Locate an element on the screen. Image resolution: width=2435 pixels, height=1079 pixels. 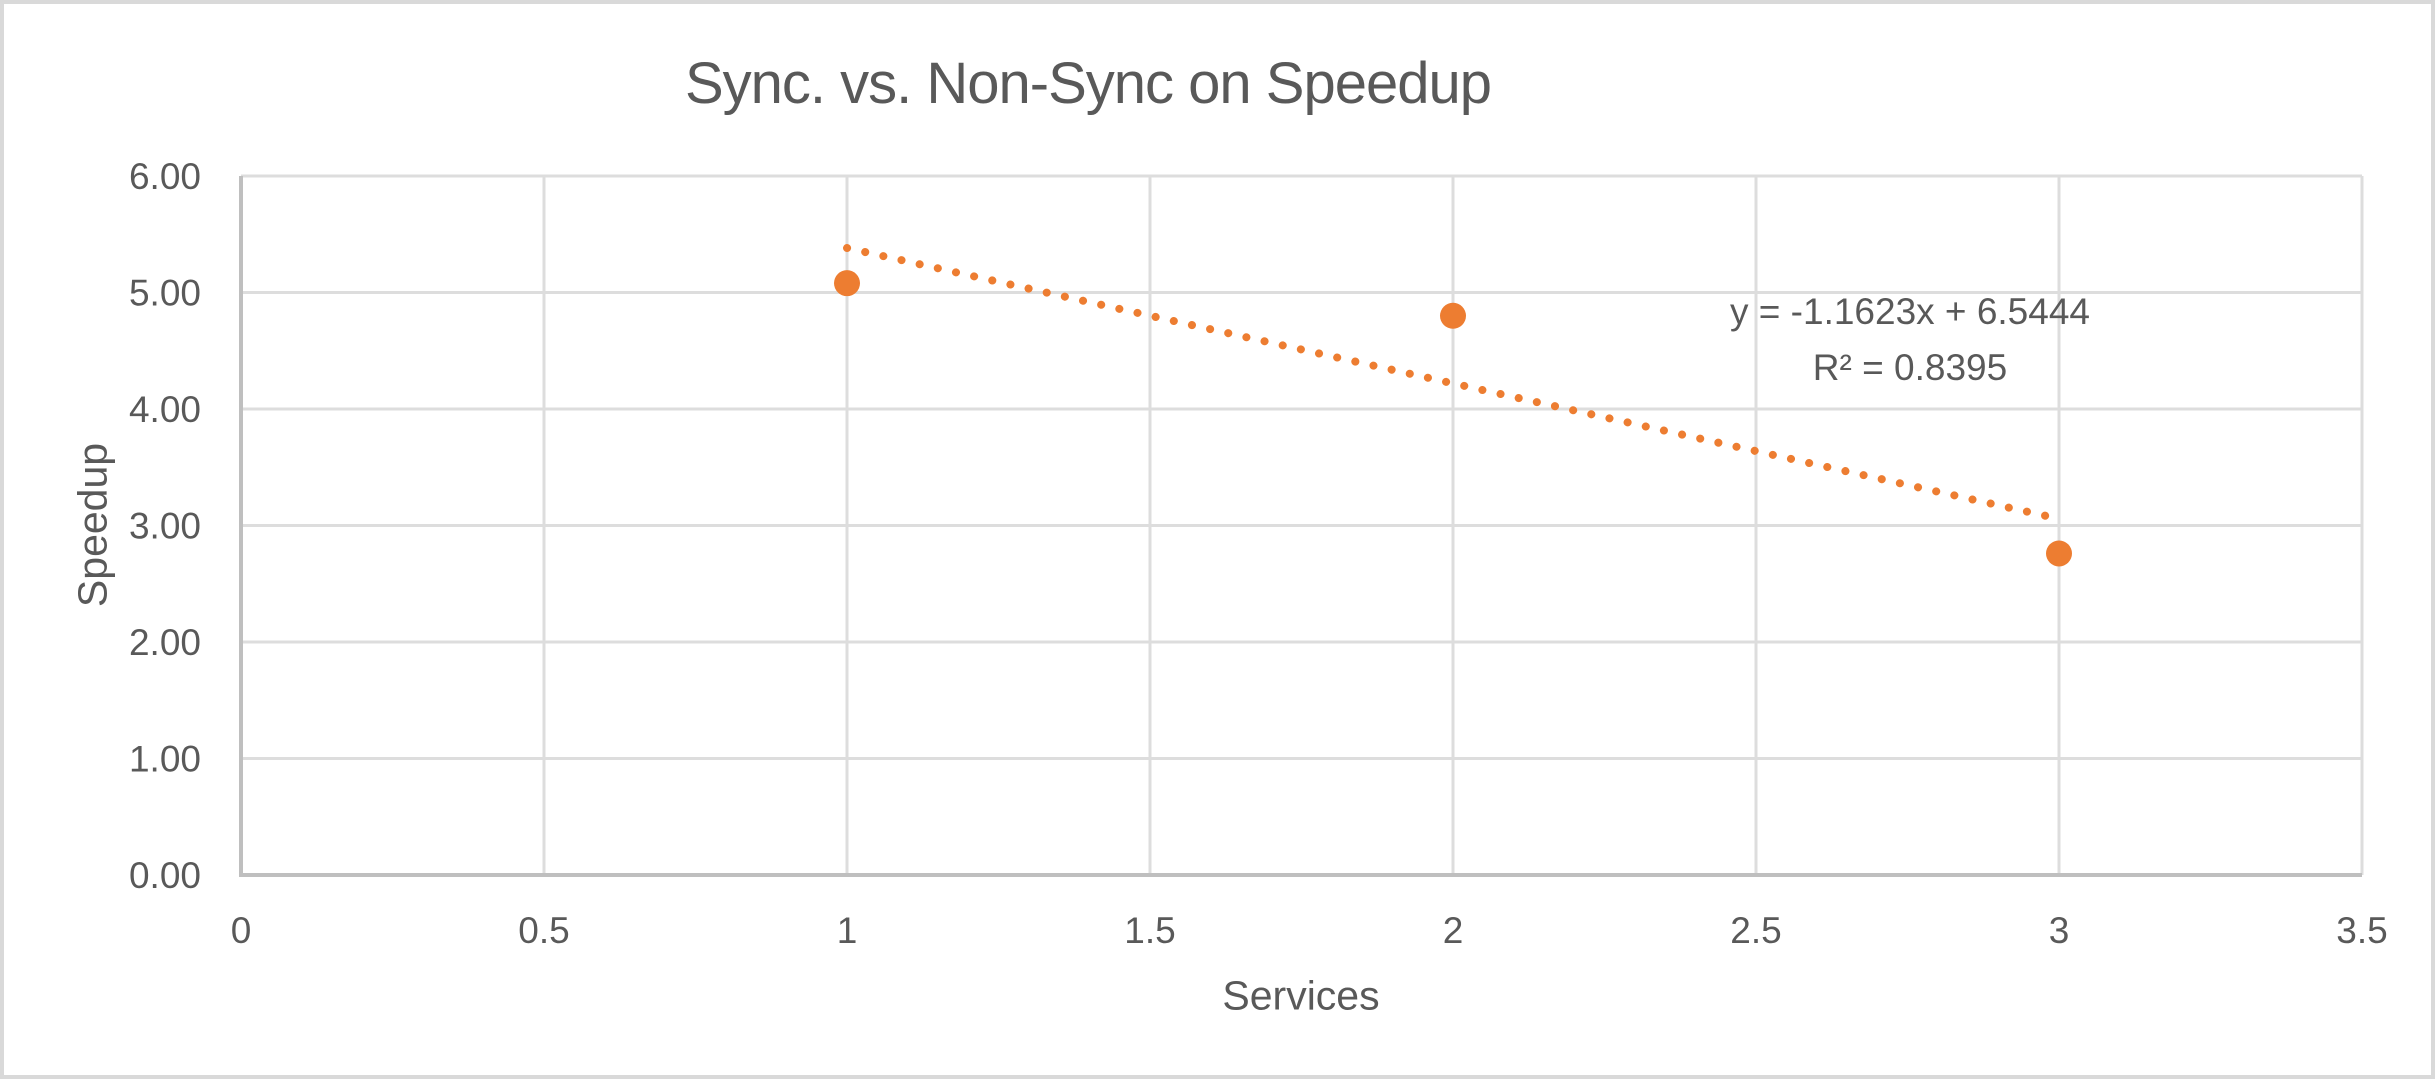
x-tick-label: 2 is located at coordinates (1453, 930).